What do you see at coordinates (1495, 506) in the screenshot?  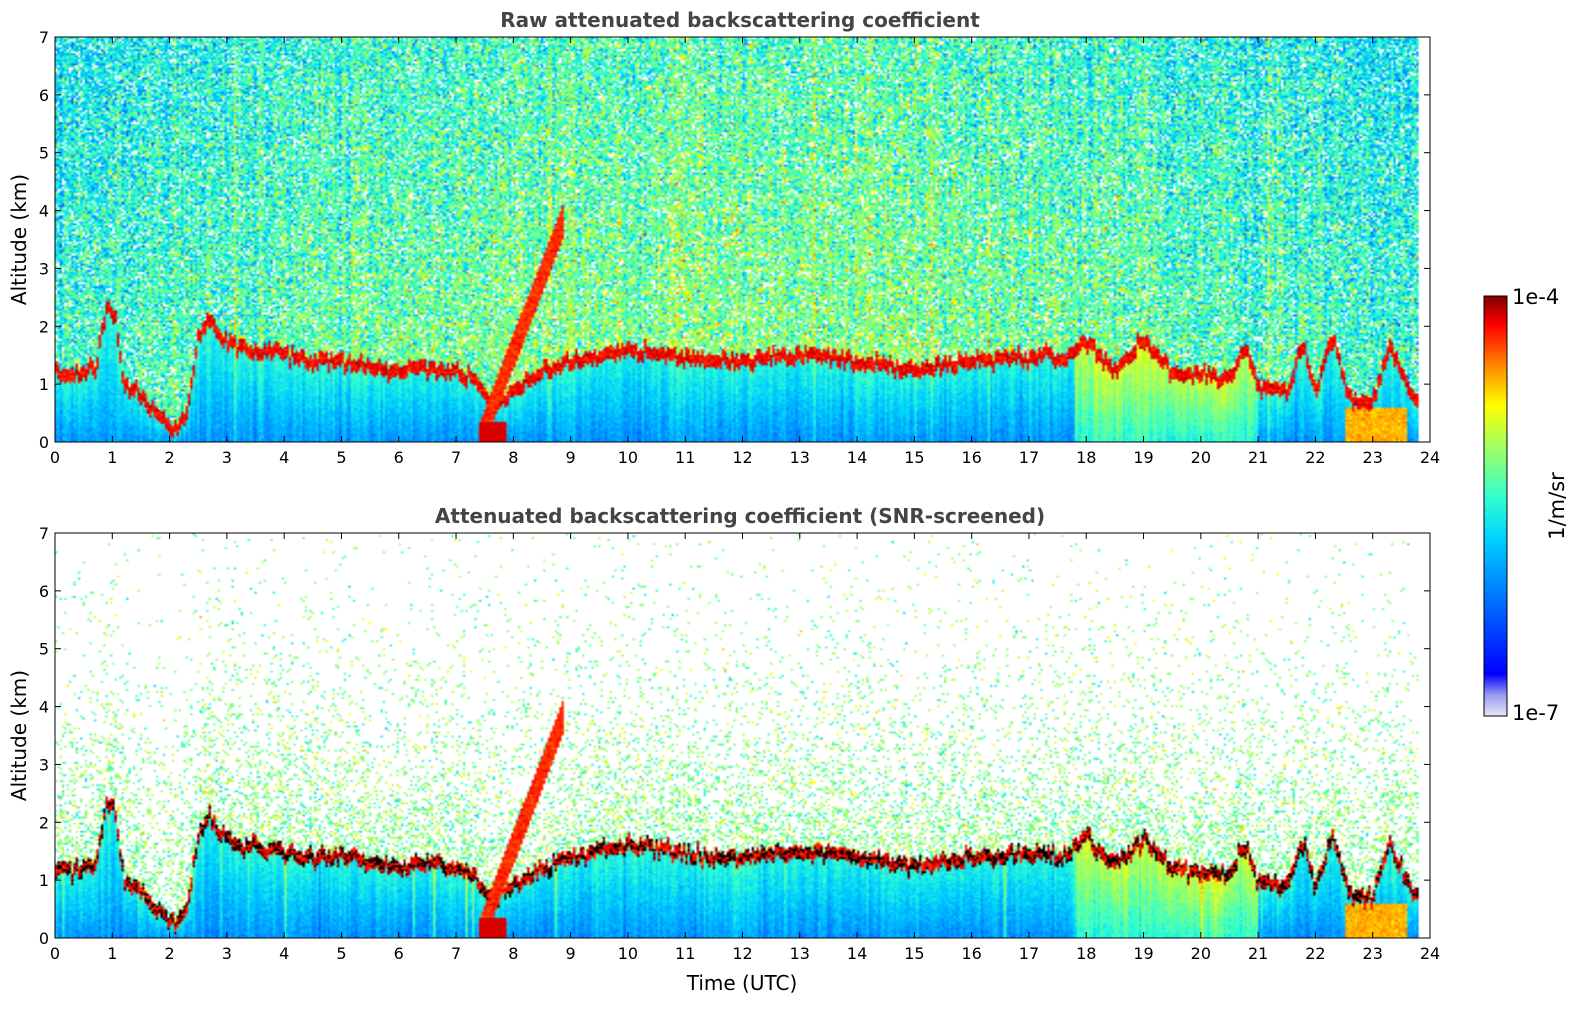 I see `colorbar-gradient` at bounding box center [1495, 506].